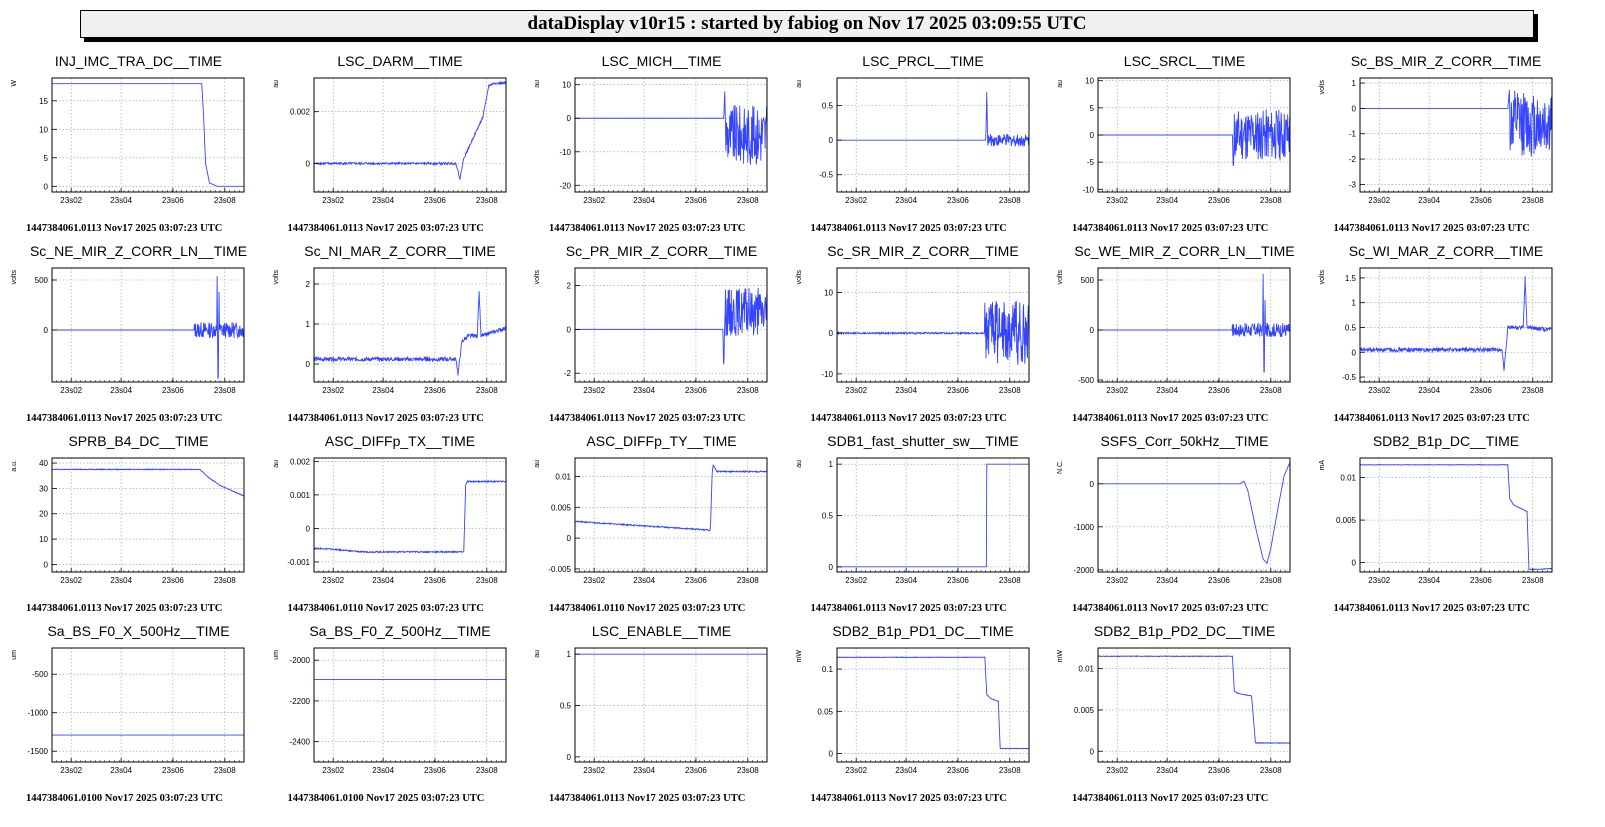 Image resolution: width=1605 pixels, height=827 pixels. What do you see at coordinates (400, 631) in the screenshot?
I see `plot-title: Sa_BS_F0_Z_500Hz__TIME` at bounding box center [400, 631].